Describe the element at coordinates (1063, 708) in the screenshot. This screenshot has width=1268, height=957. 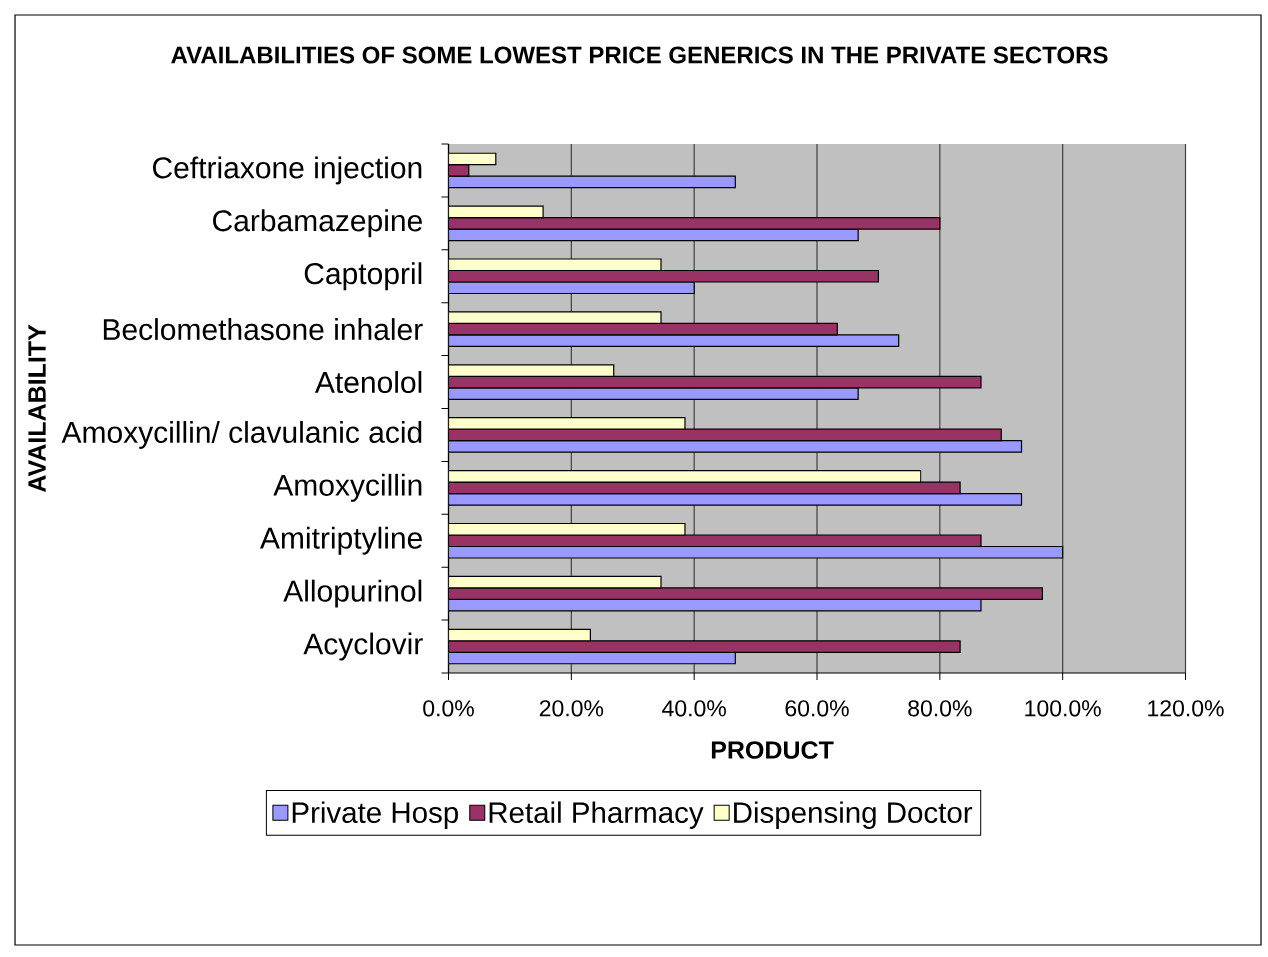
I see `x-tick-label: 100.0%` at that location.